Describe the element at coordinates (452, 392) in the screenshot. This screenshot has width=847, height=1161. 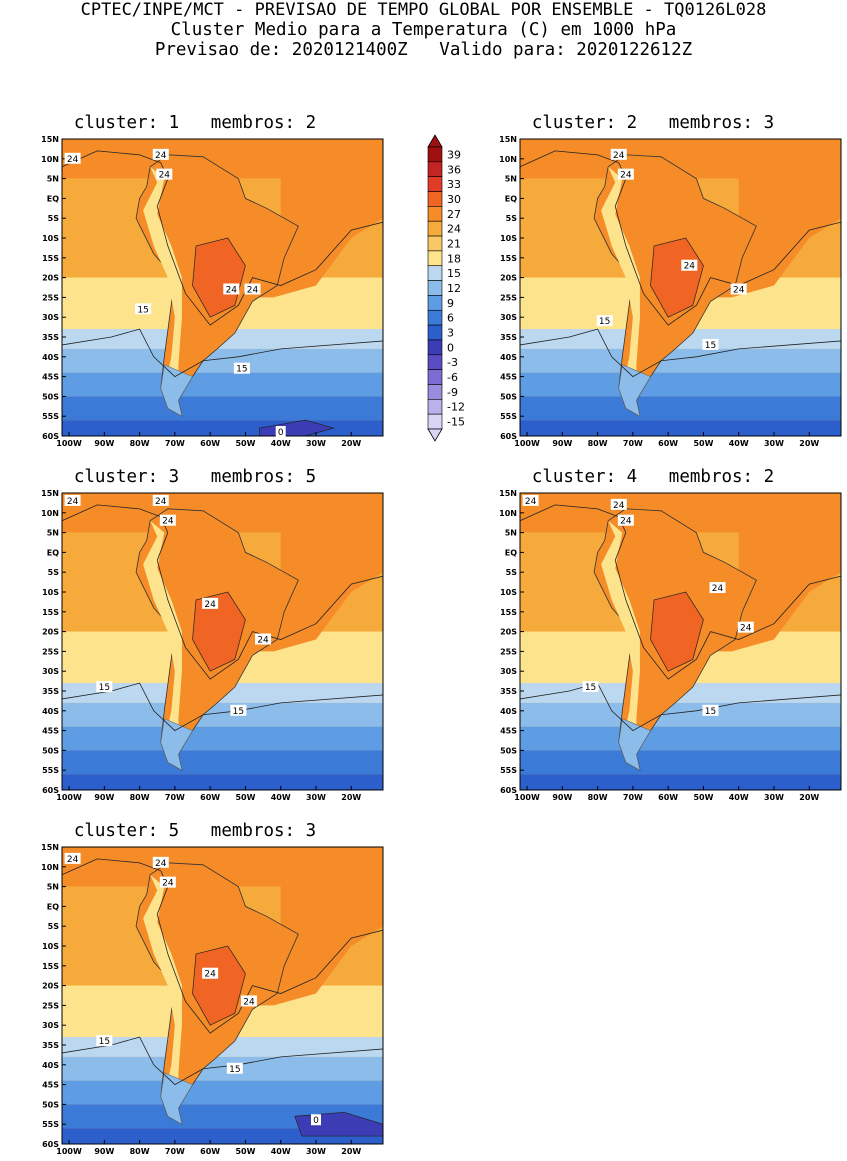
I see `colorbar-label: -9` at that location.